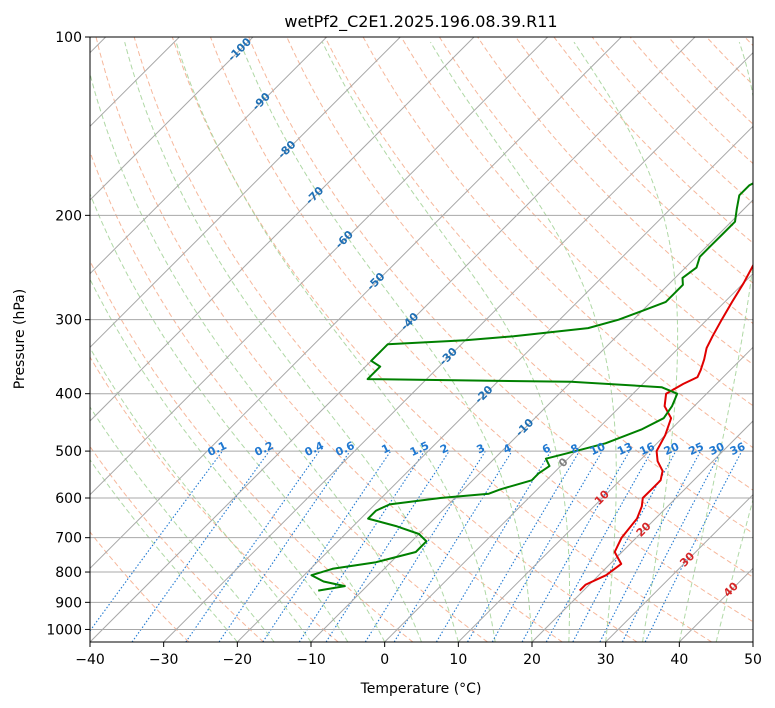 The image size is (775, 708). What do you see at coordinates (68, 321) in the screenshot?
I see `y-tick-label: 300` at bounding box center [68, 321].